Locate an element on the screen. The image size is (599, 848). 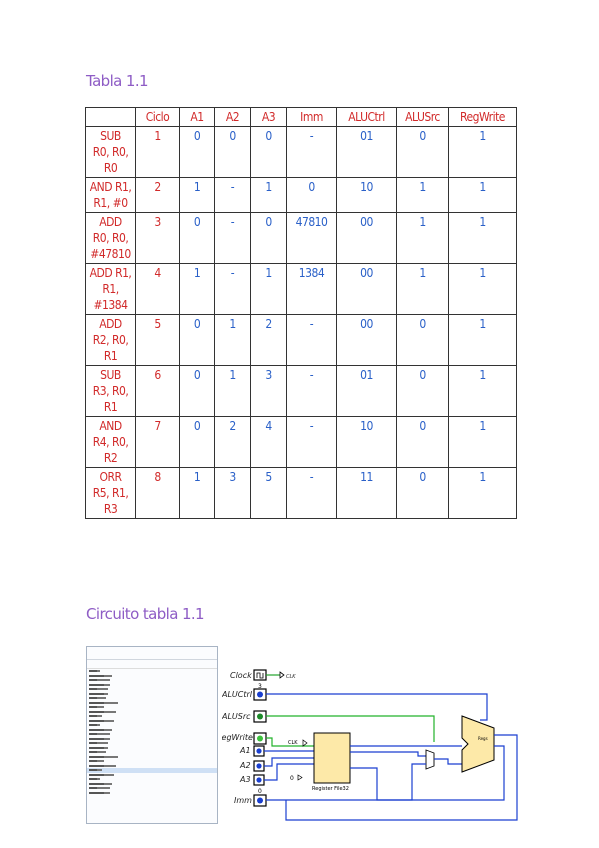
table-heading: Tabla 1.1 is located at coordinates (117, 81).